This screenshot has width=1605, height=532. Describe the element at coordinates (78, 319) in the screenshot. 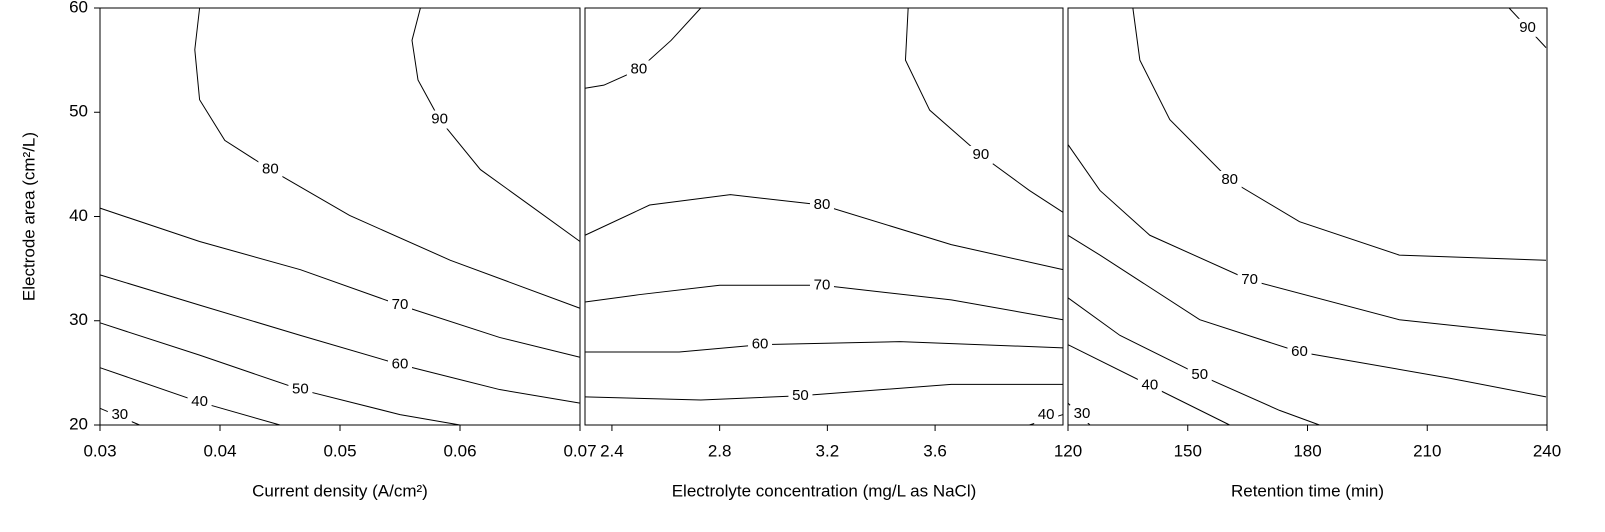

I see `y-tick-label: 30` at that location.